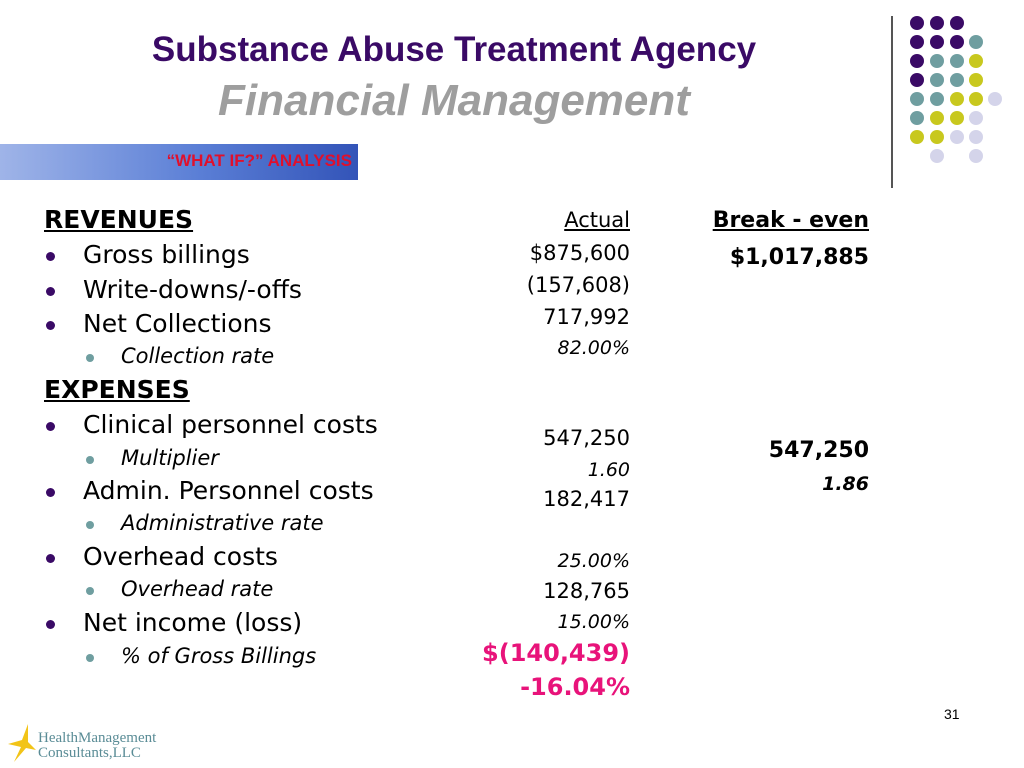 This screenshot has width=1024, height=768. I want to click on admin-costs-label: Admin. Personnel costs, so click(228, 490).